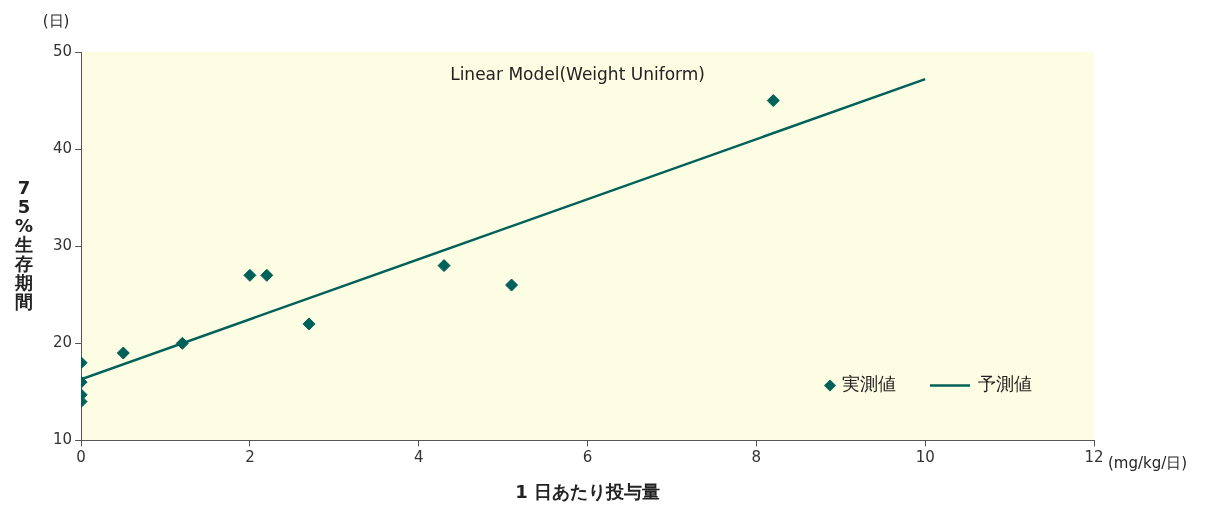  What do you see at coordinates (62, 342) in the screenshot?
I see `y-tick-label: 20` at bounding box center [62, 342].